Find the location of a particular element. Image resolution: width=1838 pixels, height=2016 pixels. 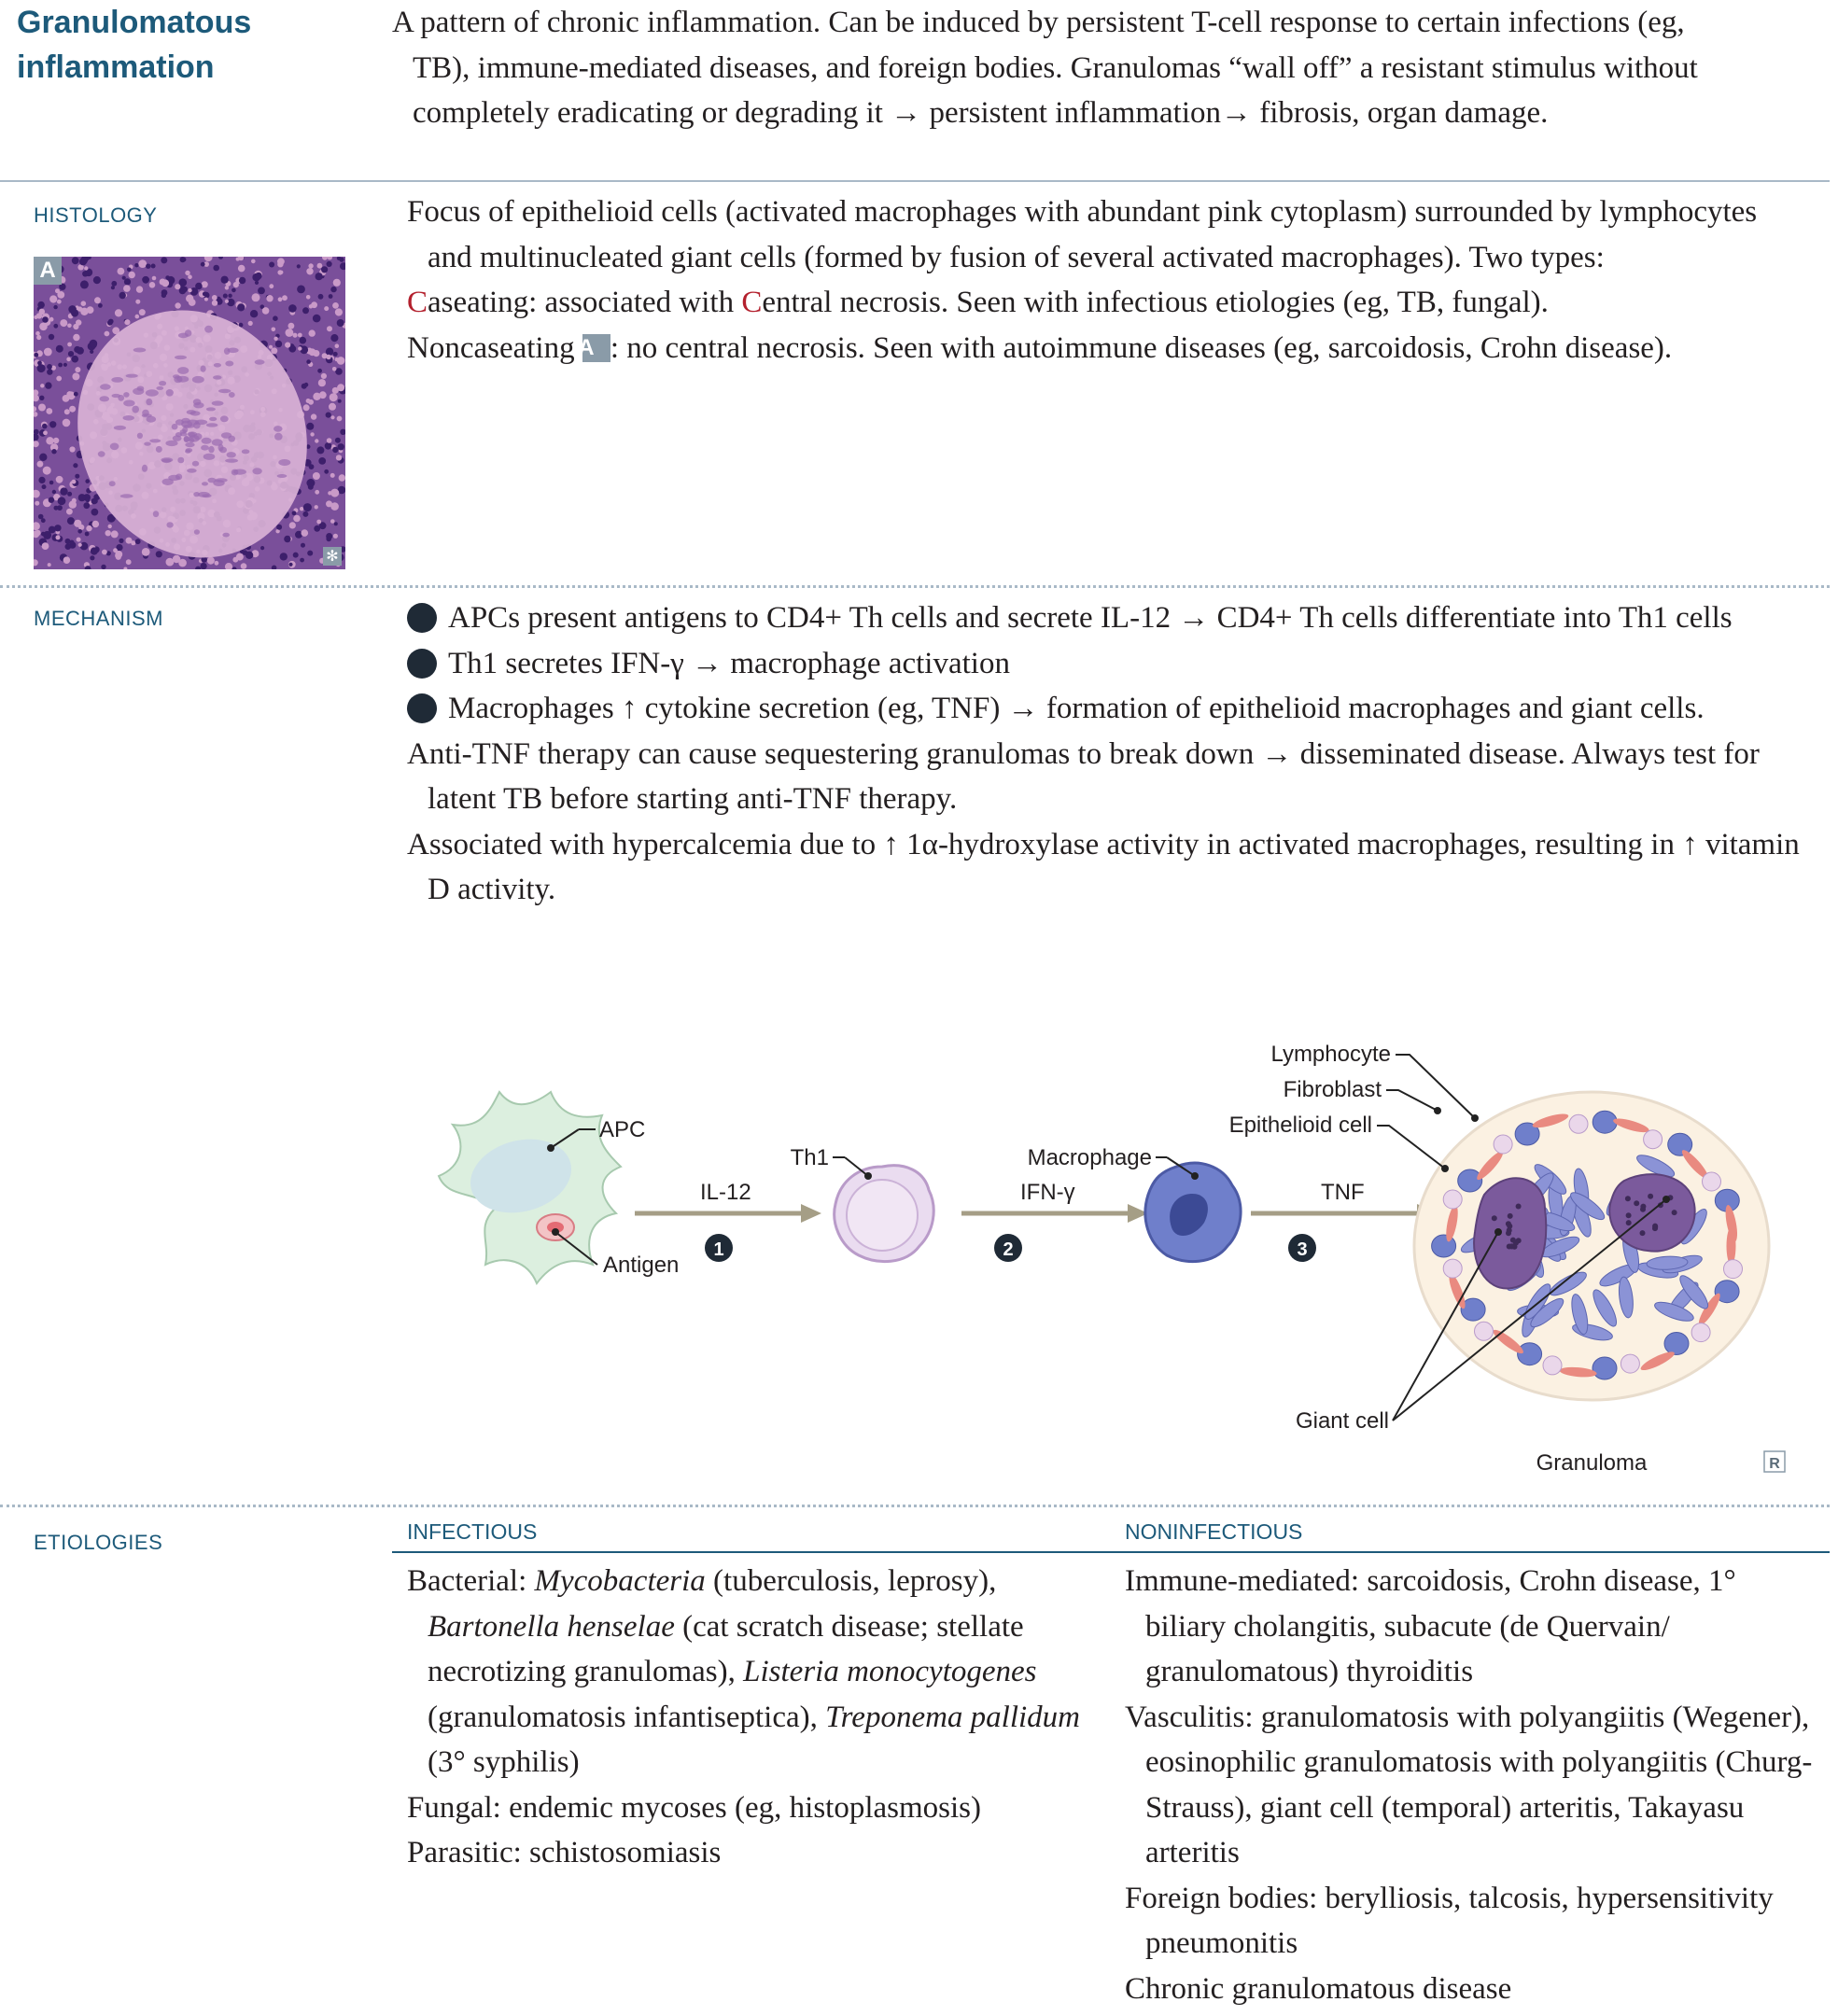

etiologies-header-rule is located at coordinates (1111, 1552).